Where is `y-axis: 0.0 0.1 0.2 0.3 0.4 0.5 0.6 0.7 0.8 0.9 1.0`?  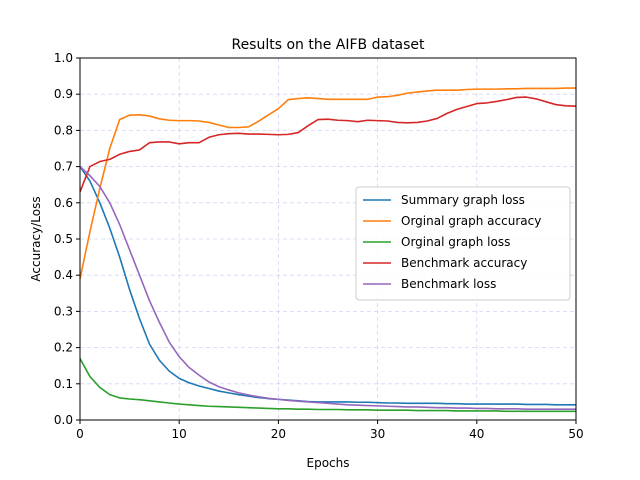 y-axis: 0.0 0.1 0.2 0.3 0.4 0.5 0.6 0.7 0.8 0.9 1.0 is located at coordinates (67, 239).